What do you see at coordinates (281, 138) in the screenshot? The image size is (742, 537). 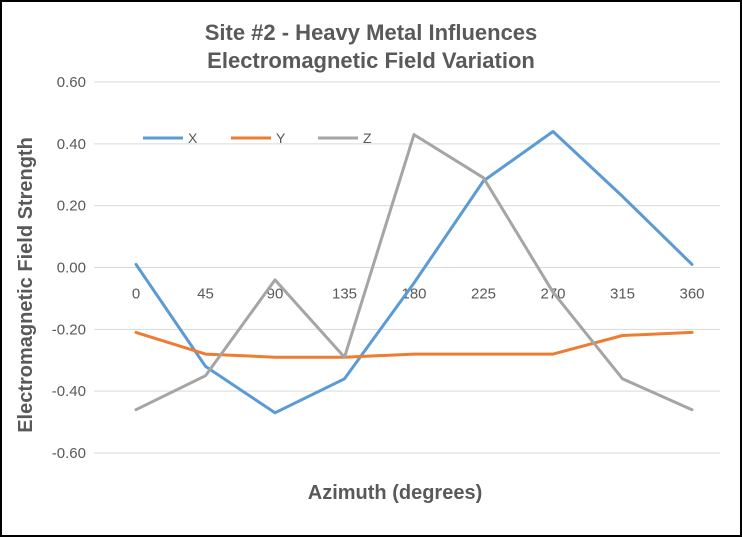 I see `legend-label-y: Y` at bounding box center [281, 138].